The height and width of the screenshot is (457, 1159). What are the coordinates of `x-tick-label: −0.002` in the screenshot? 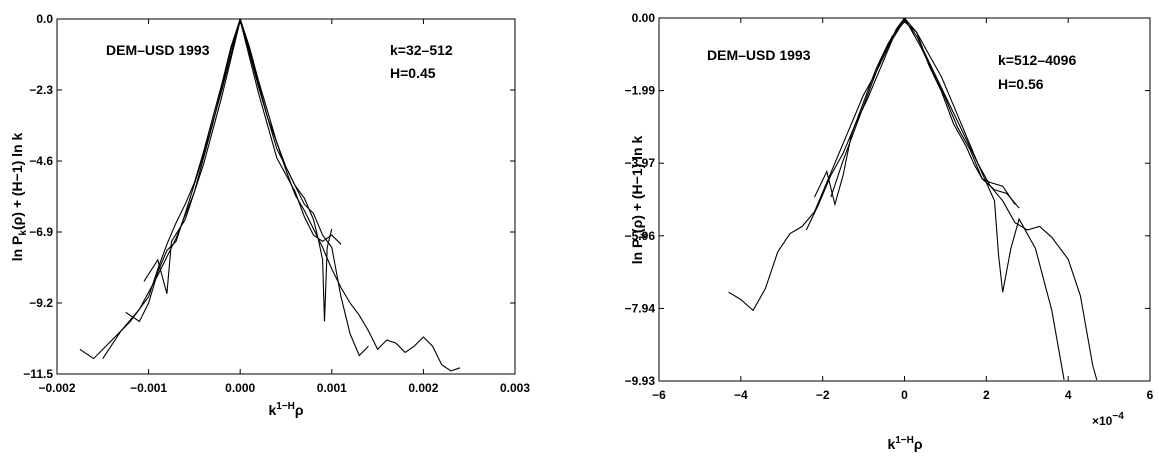 It's located at (56, 388).